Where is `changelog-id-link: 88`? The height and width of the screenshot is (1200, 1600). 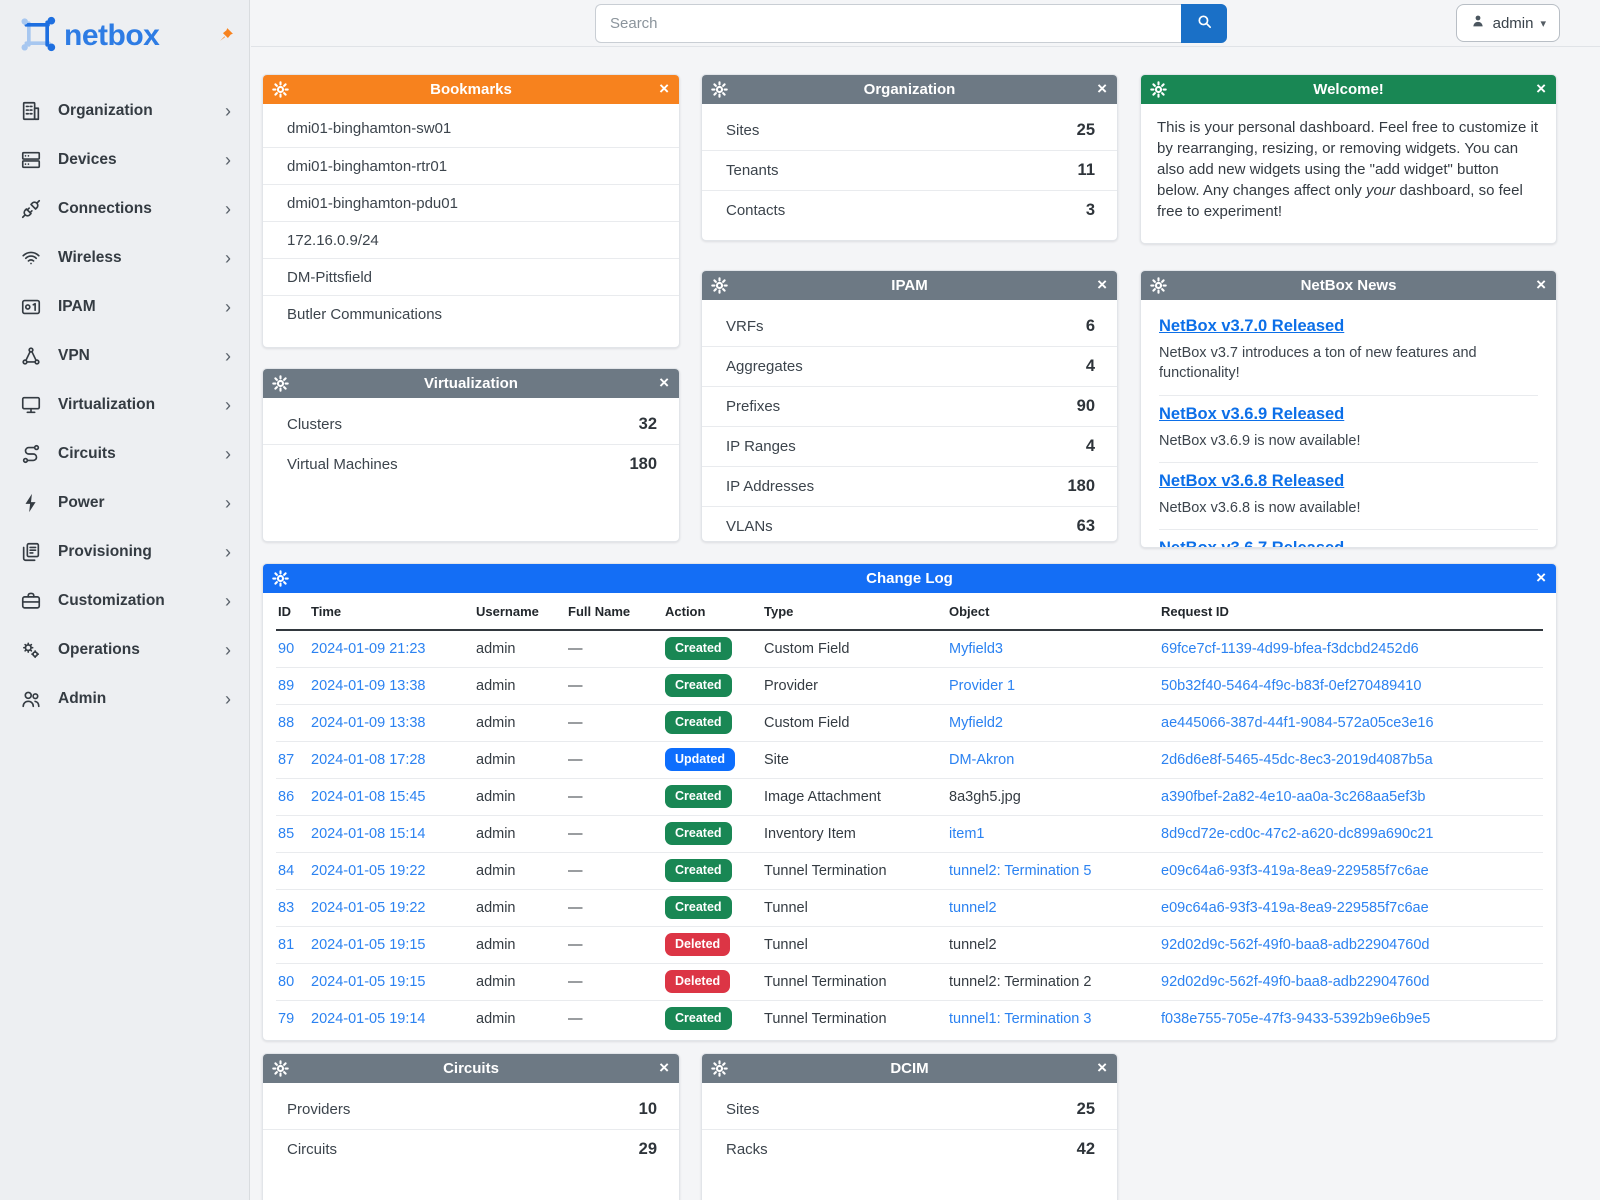 changelog-id-link: 88 is located at coordinates (286, 722).